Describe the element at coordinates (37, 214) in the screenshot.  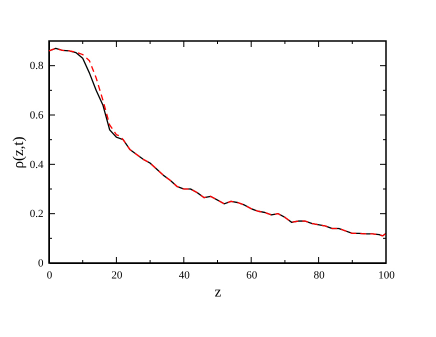
I see `y-tick-label: 0.2` at that location.